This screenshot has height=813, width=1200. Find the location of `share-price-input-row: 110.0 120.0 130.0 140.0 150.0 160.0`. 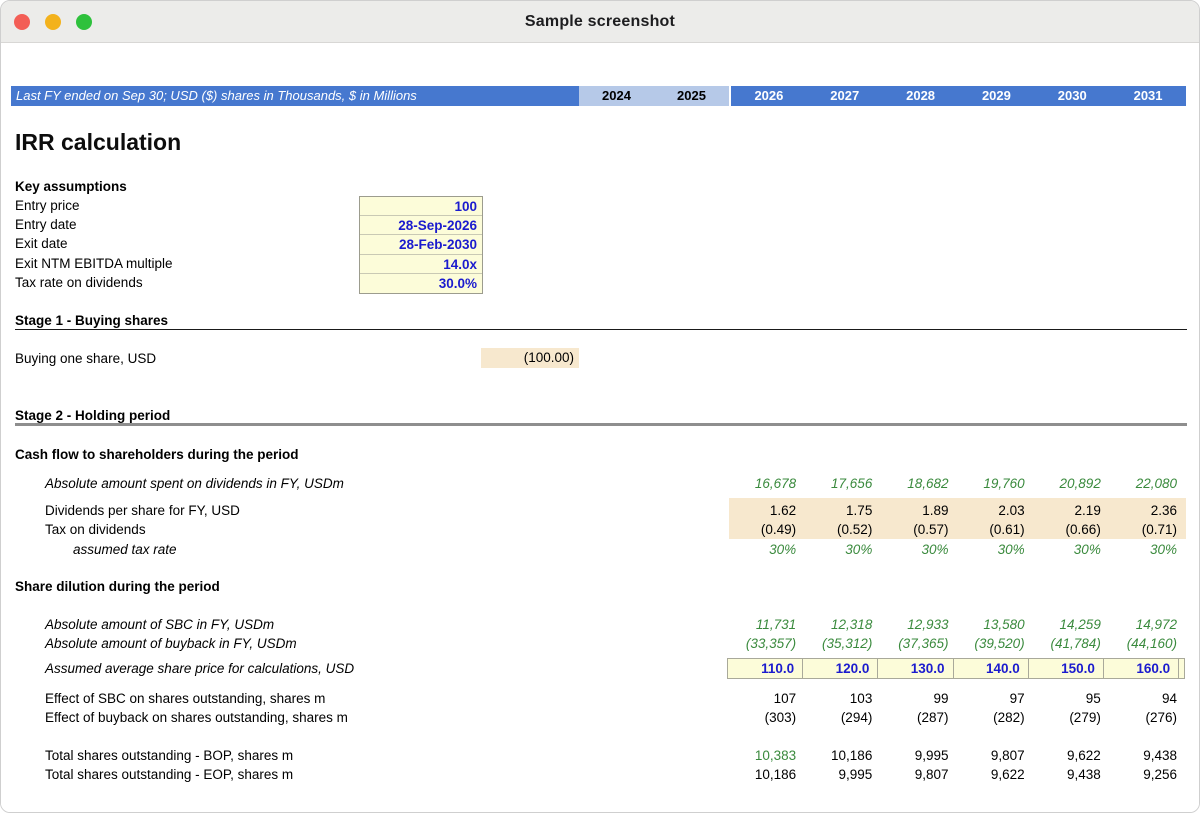

share-price-input-row: 110.0 120.0 130.0 140.0 150.0 160.0 is located at coordinates (959, 668).